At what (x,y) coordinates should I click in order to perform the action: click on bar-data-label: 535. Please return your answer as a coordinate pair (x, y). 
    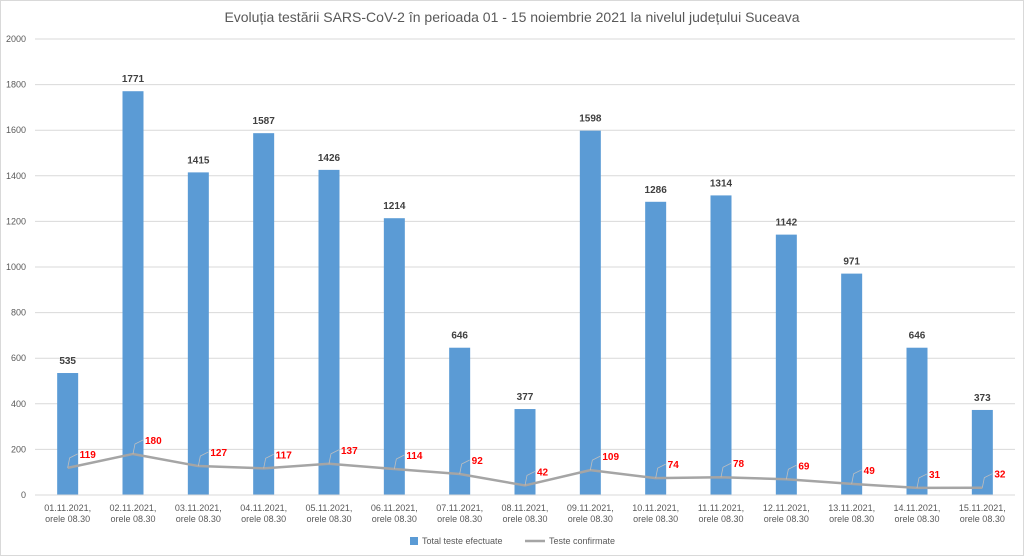
    Looking at the image, I should click on (67, 361).